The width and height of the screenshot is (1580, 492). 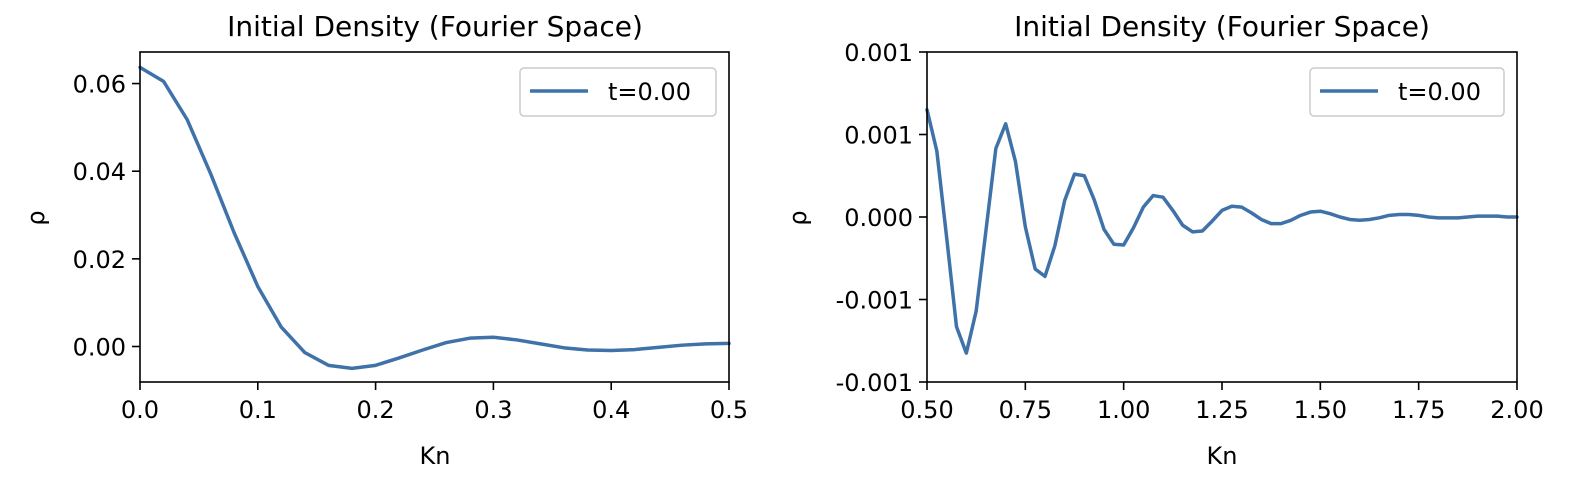 I want to click on chart-right-x-axis: 0.50 0.75 1.00 1.25 1.50 1.75 2.00, so click(x=1222, y=403).